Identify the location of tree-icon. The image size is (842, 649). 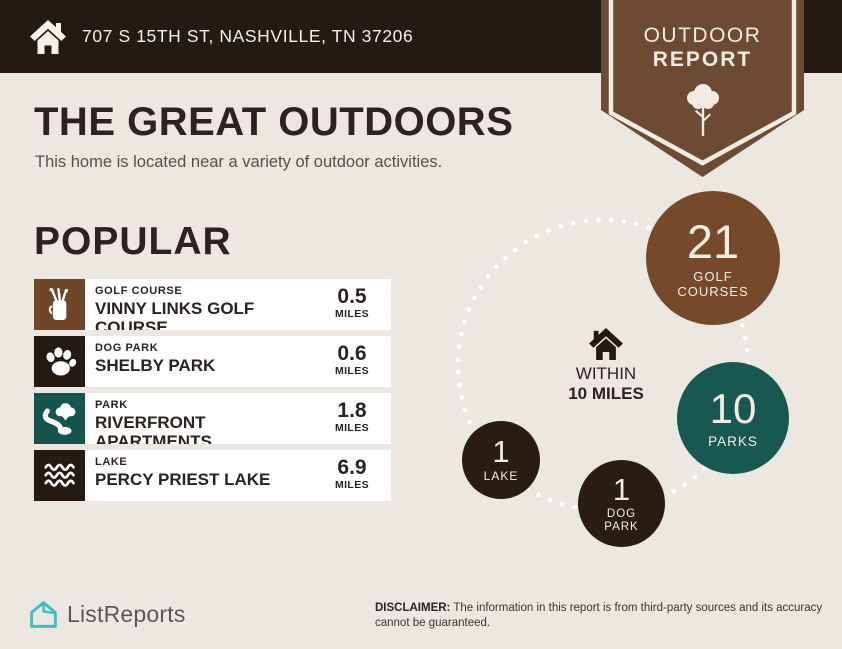
(703, 110).